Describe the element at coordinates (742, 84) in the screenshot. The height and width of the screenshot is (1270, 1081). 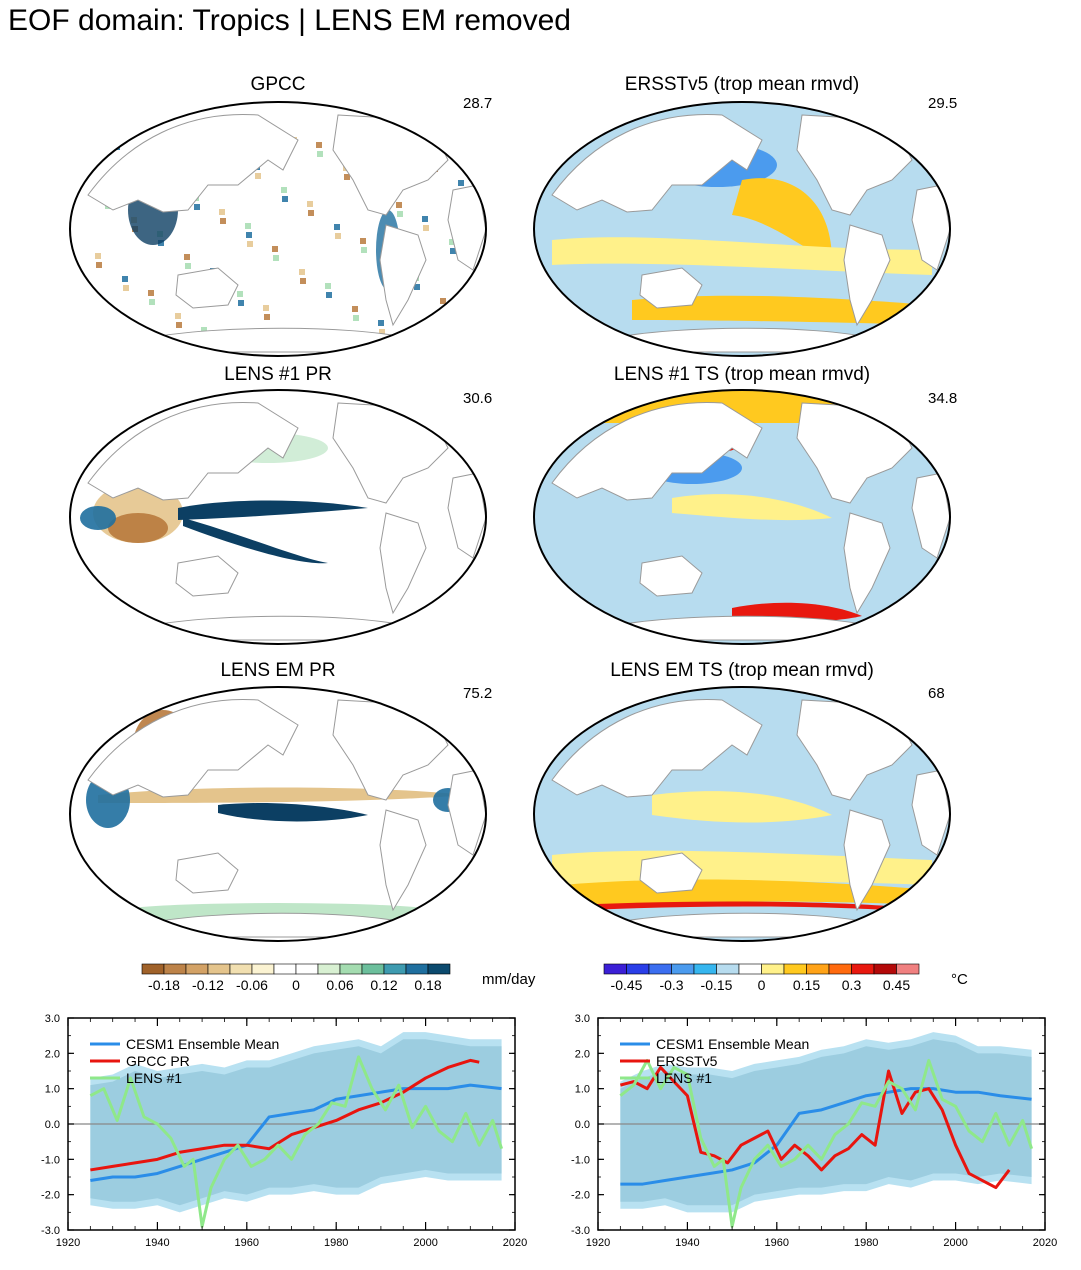
I see `map-title-ersst: ERSSTv5 (trop mean rmvd)` at that location.